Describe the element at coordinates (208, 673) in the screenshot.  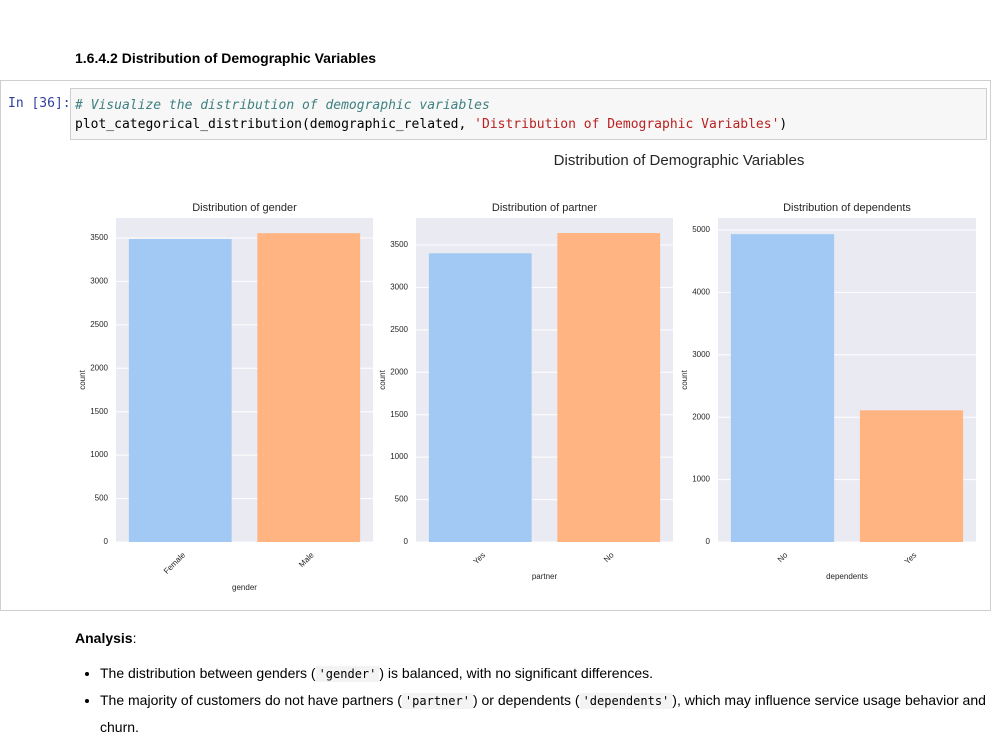
I see `bullet-text: The distribution between genders (` at that location.